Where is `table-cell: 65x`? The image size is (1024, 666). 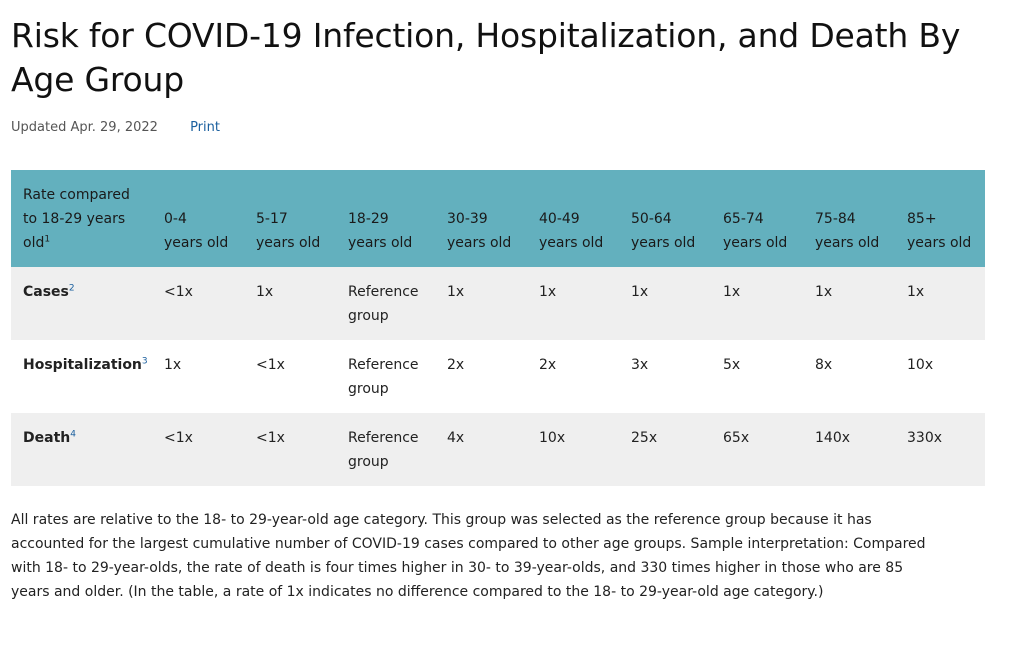
table-cell: 65x is located at coordinates (757, 449).